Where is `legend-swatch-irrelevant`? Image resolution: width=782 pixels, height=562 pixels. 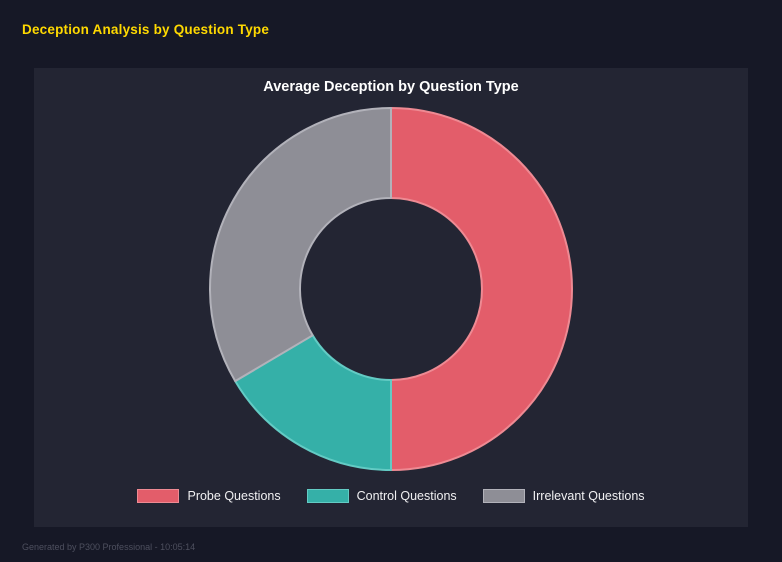 legend-swatch-irrelevant is located at coordinates (503, 496).